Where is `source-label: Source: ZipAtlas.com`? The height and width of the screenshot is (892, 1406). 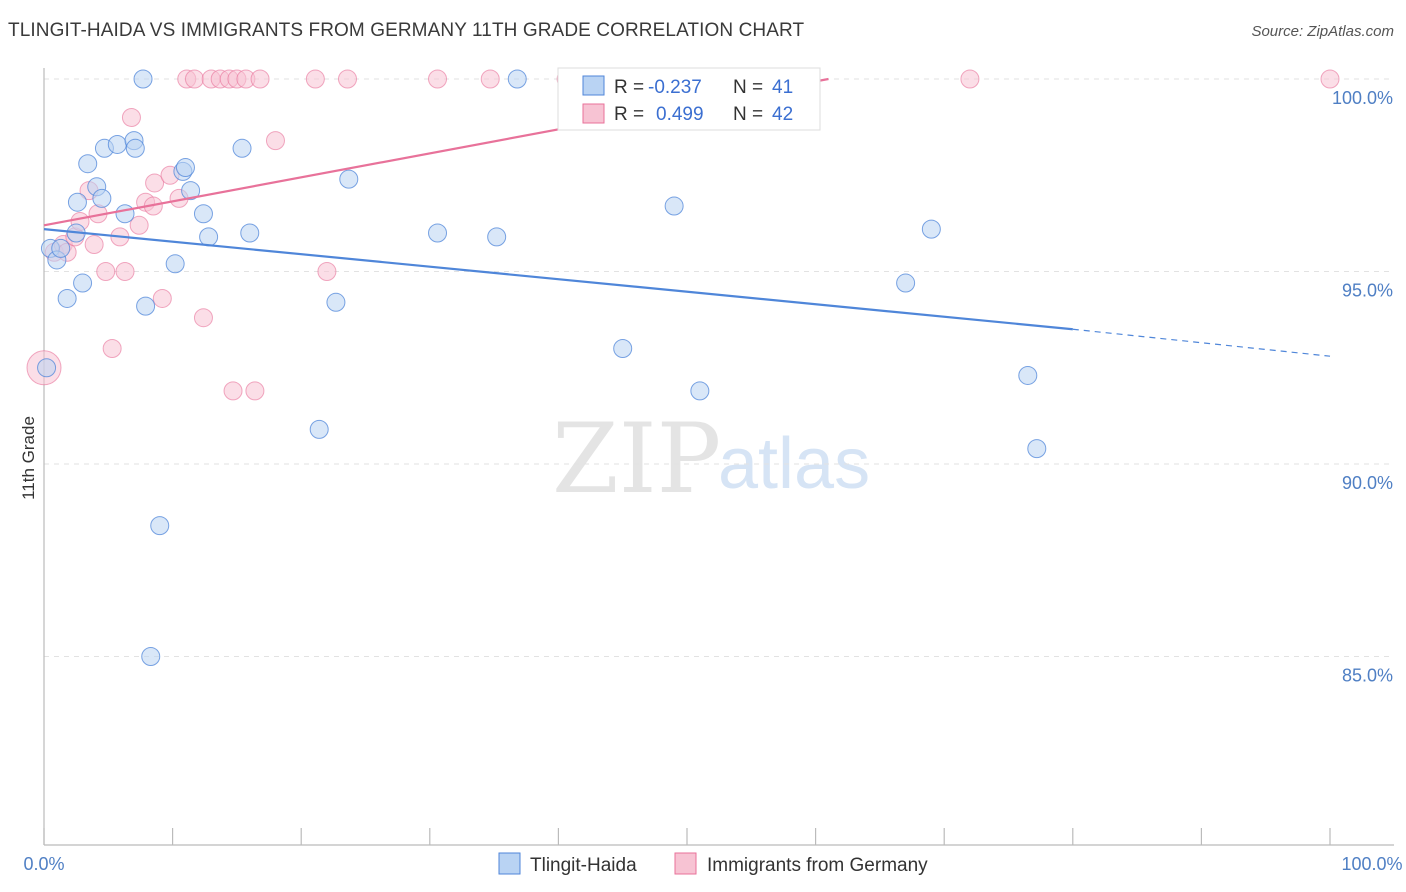
source-label: Source: ZipAtlas.com is located at coordinates (1322, 31).